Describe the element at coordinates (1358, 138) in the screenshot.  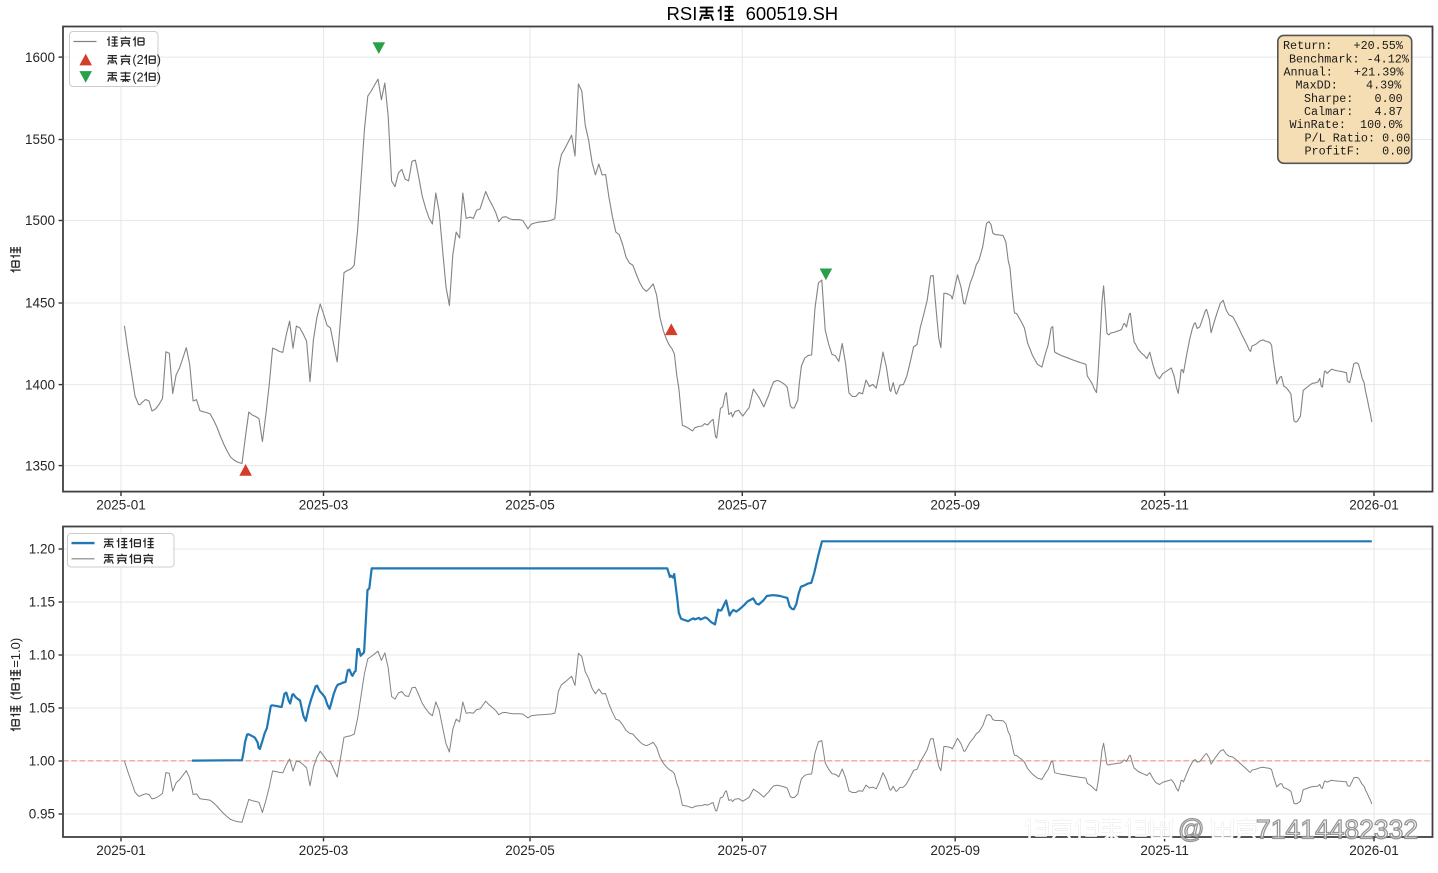
I see `svg-text: P/L Ratio: 0.00` at that location.